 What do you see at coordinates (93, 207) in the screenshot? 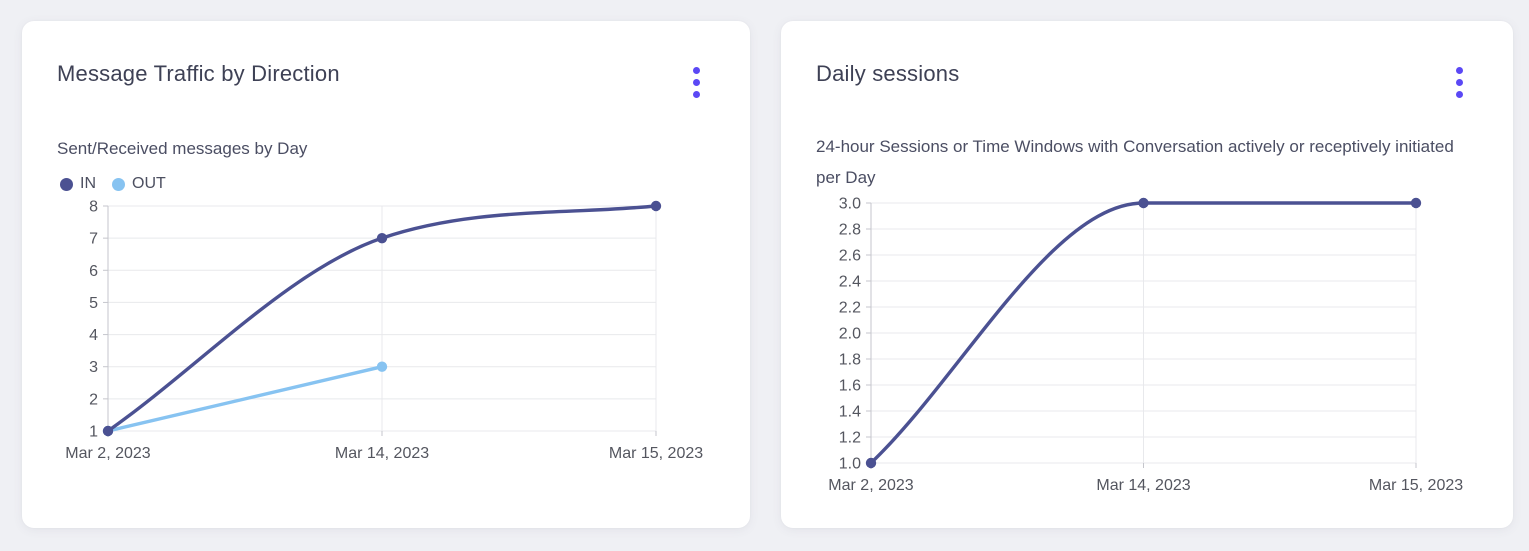
I see `y-tick-label: 8` at bounding box center [93, 207].